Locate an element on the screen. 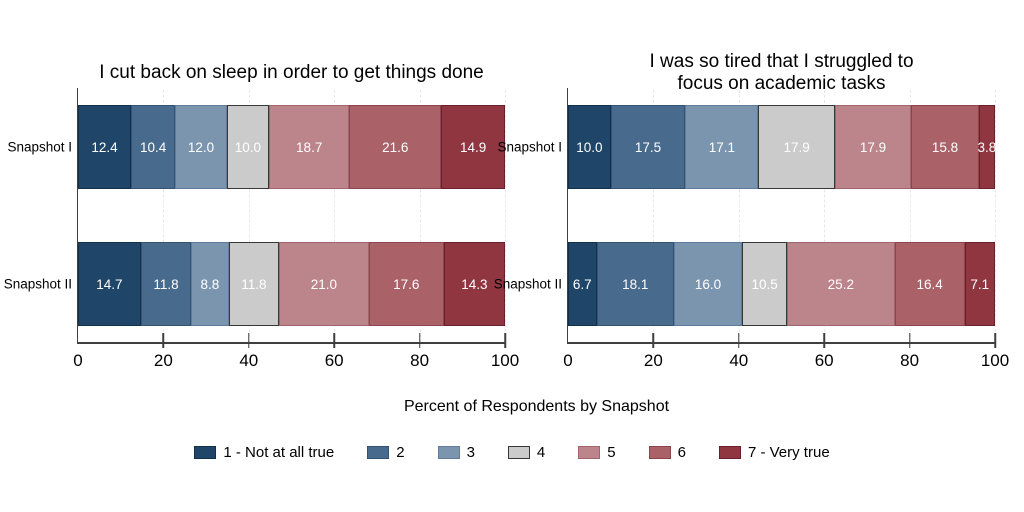 This screenshot has width=1024, height=512. bar-row: 6.7 18.1 16.0 10.5 25.2 16.4 7.1 is located at coordinates (781, 284).